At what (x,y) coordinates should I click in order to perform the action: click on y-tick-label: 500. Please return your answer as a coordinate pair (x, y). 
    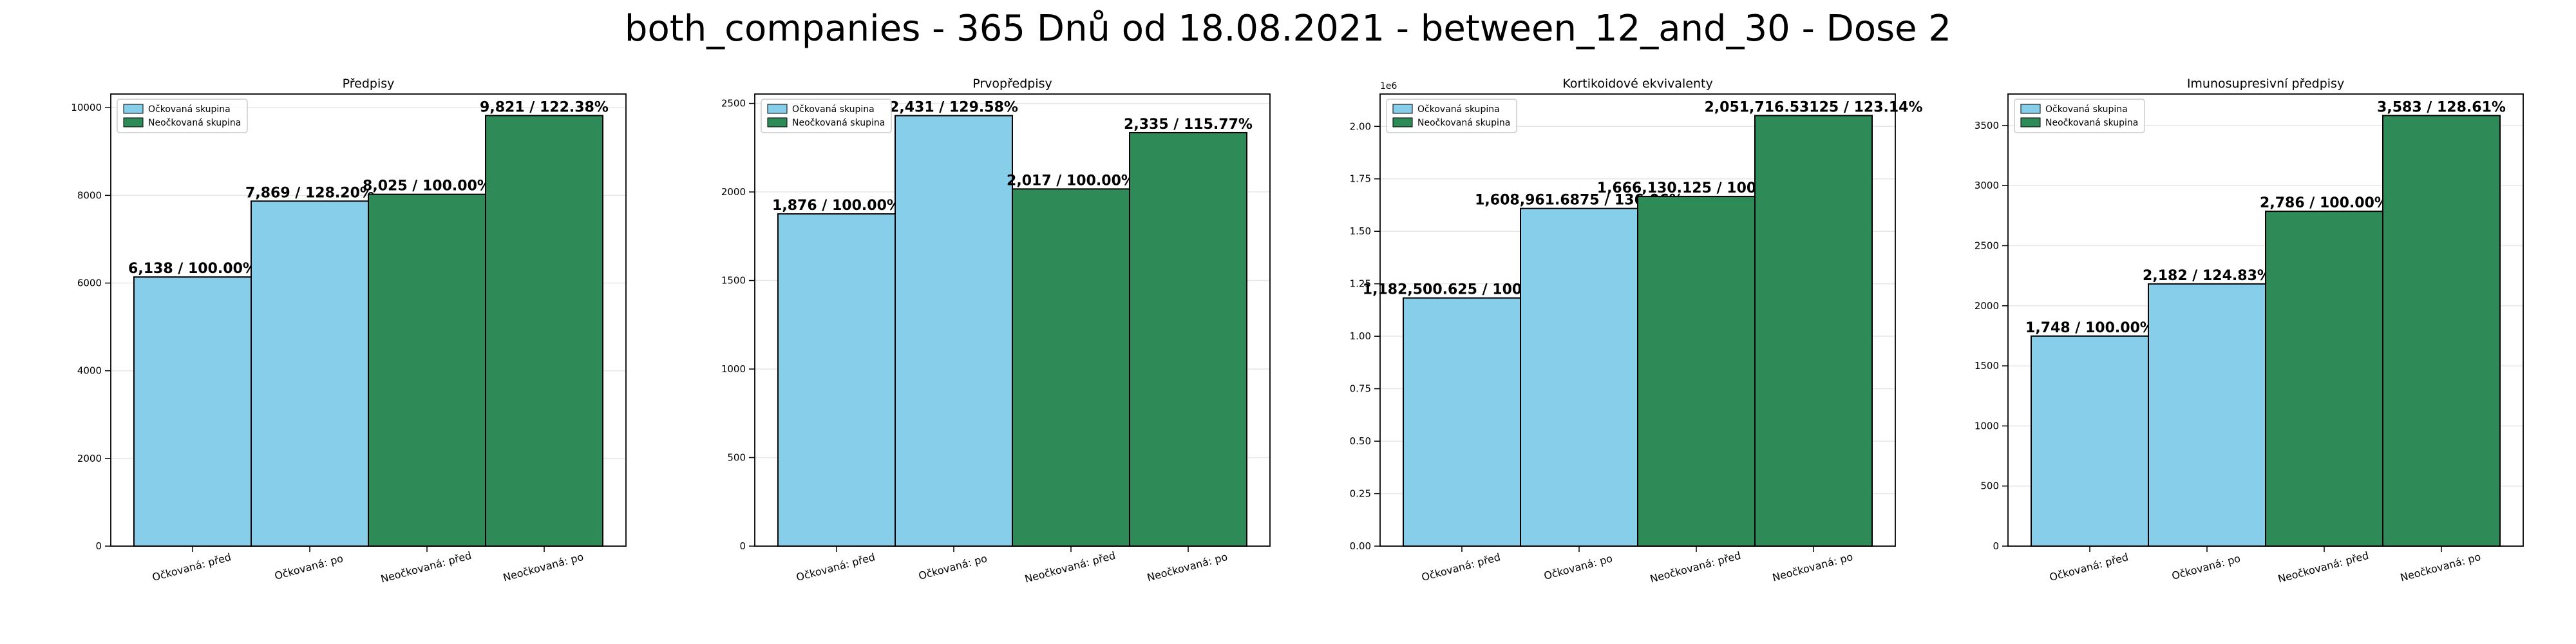
    Looking at the image, I should click on (1989, 486).